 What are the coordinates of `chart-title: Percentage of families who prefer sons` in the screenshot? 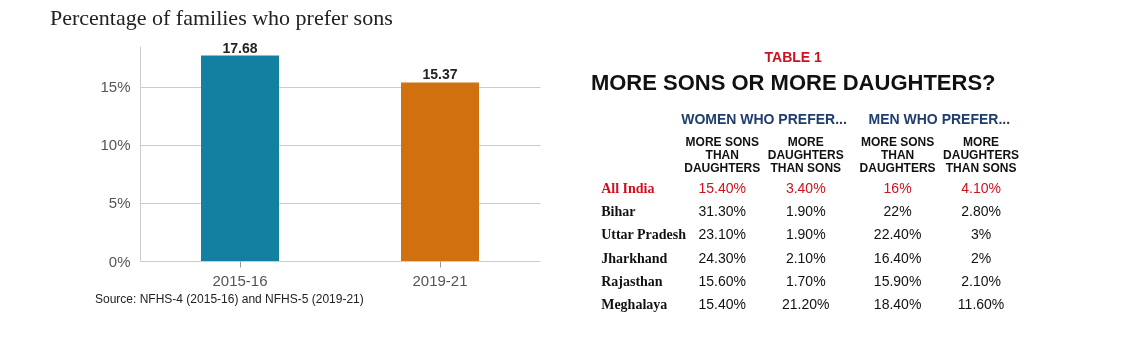 It's located at (221, 17).